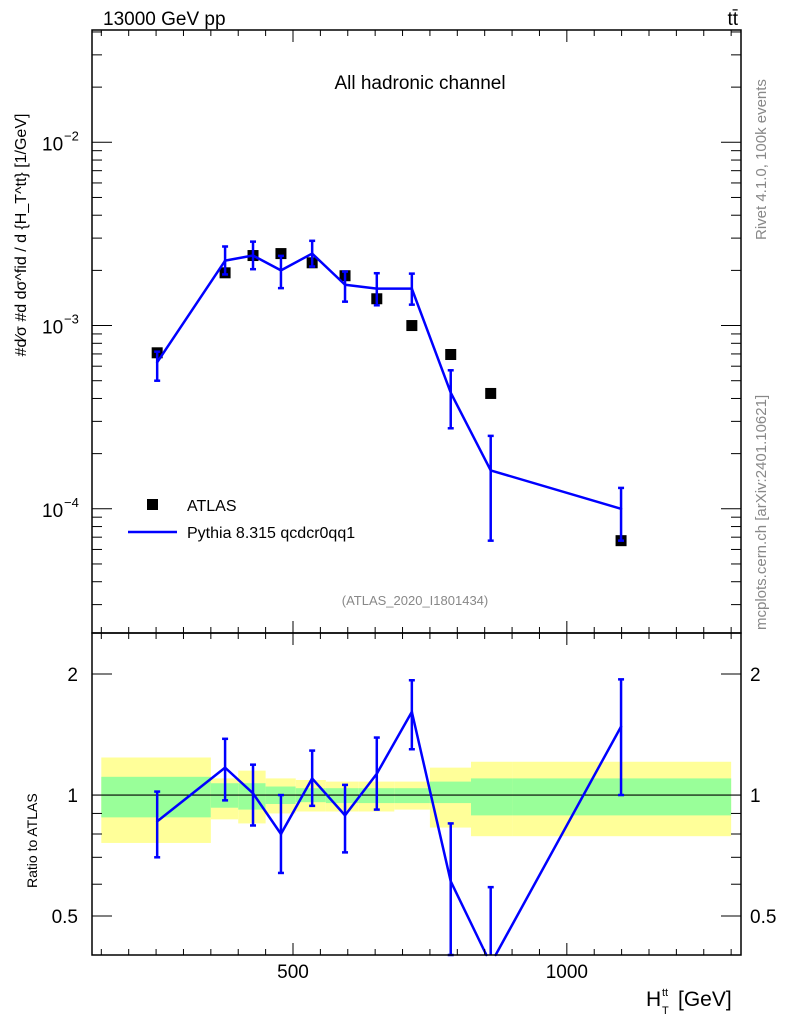 Image resolution: width=786 pixels, height=1024 pixels. What do you see at coordinates (71, 319) in the screenshot?
I see `y-tick-label-exponent: −3` at bounding box center [71, 319].